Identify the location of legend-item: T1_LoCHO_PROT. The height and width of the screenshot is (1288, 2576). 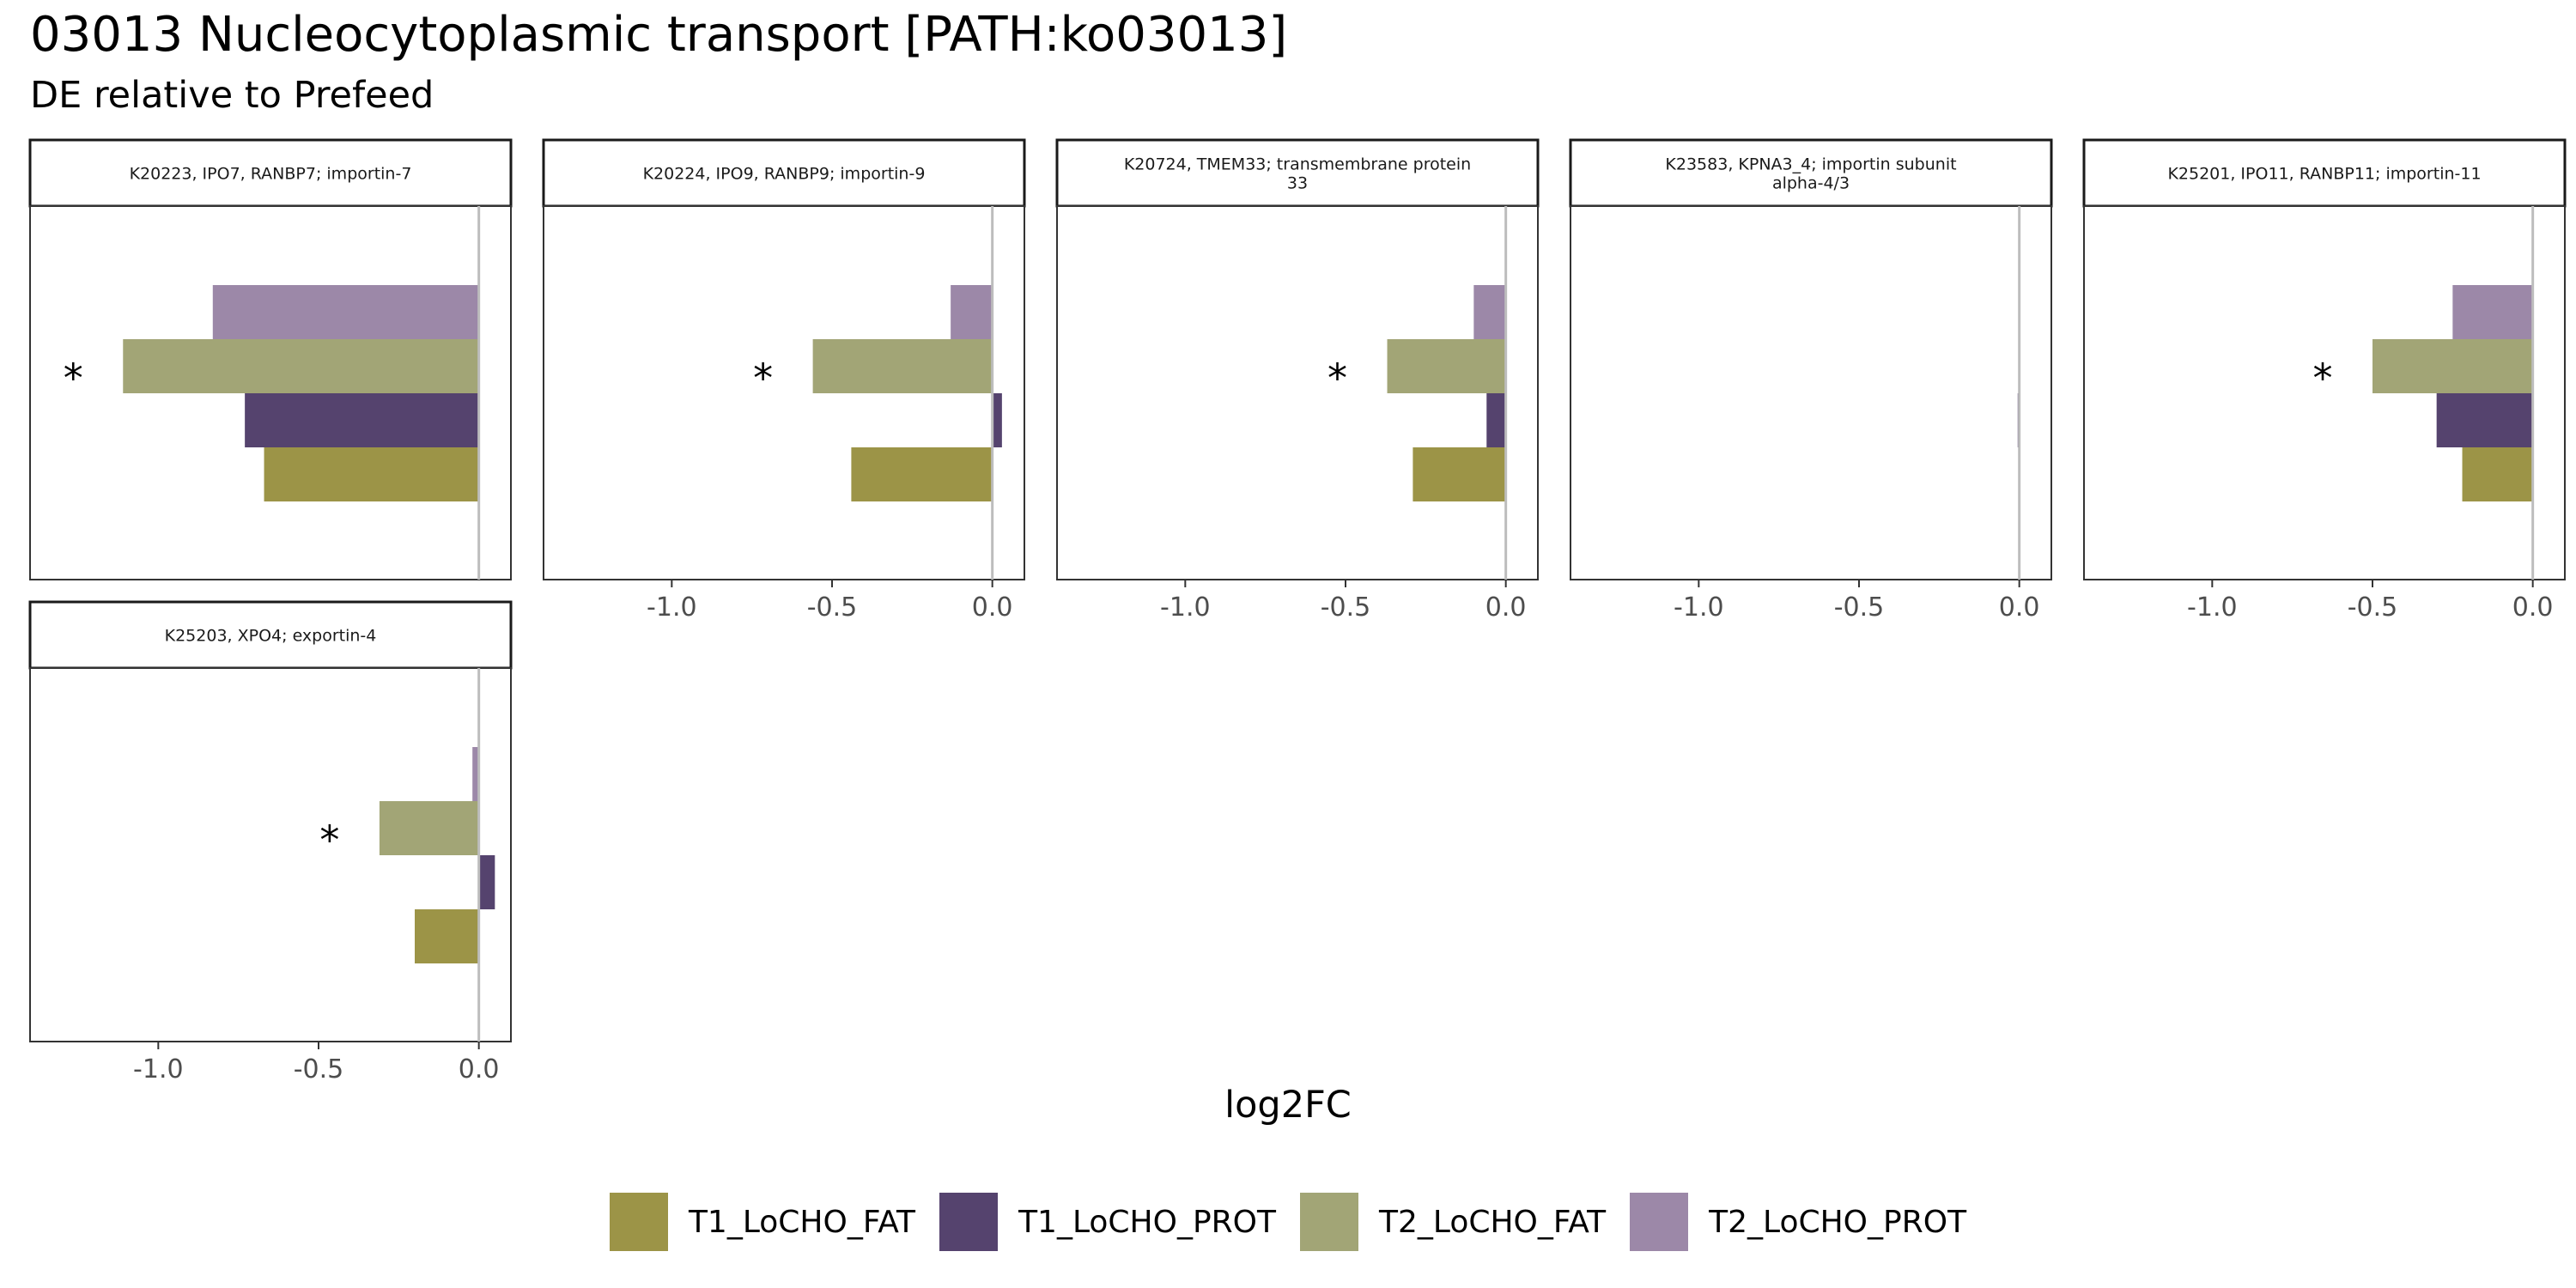
(1107, 1222).